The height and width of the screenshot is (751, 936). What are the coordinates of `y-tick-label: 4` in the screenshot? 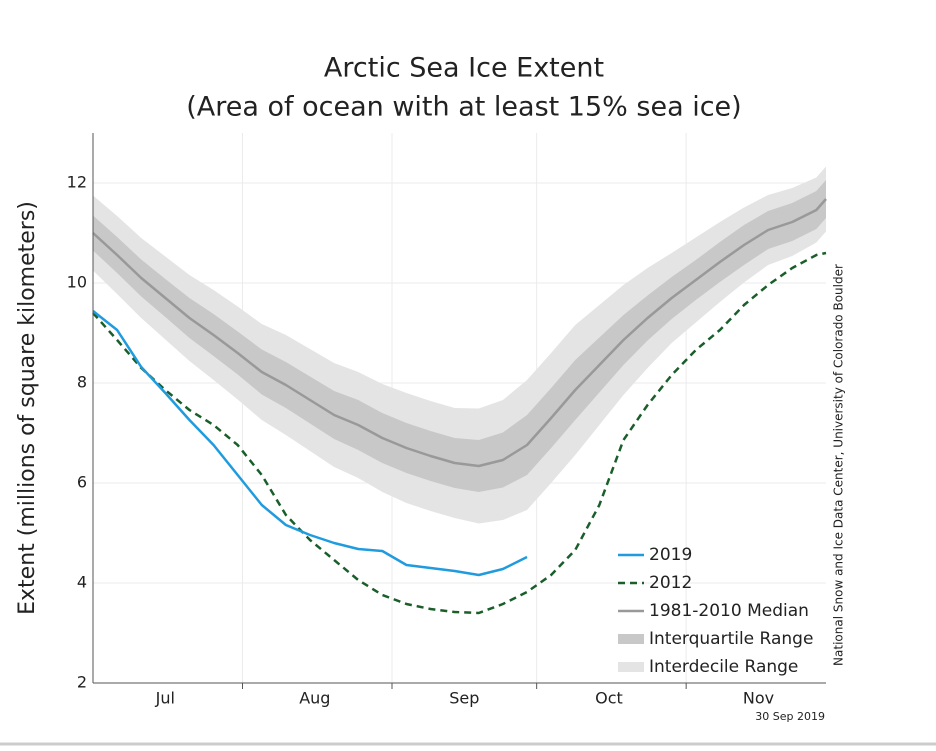 It's located at (82, 582).